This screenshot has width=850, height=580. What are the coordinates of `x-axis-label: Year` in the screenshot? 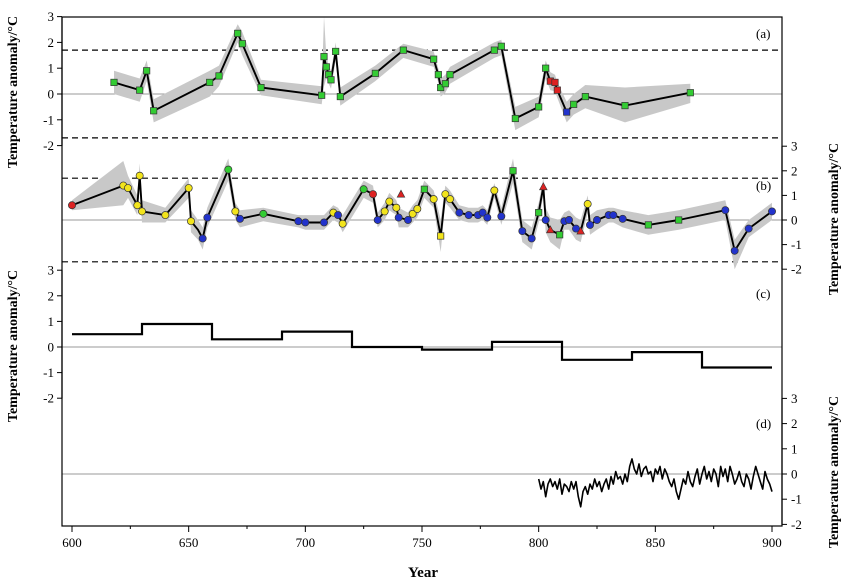 It's located at (423, 572).